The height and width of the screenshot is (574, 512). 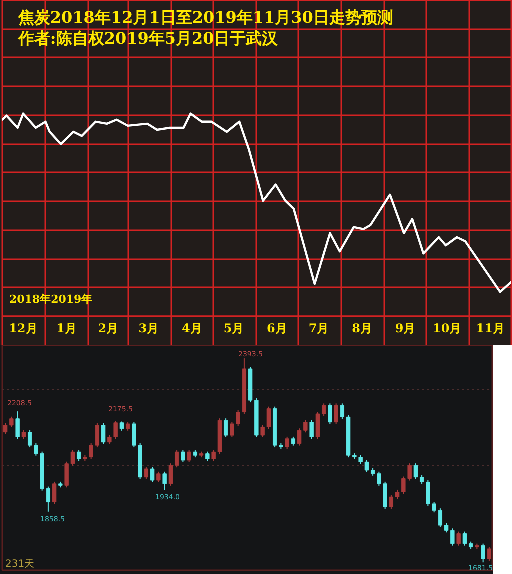 I want to click on x-tick-label: 10月, so click(x=447, y=329).